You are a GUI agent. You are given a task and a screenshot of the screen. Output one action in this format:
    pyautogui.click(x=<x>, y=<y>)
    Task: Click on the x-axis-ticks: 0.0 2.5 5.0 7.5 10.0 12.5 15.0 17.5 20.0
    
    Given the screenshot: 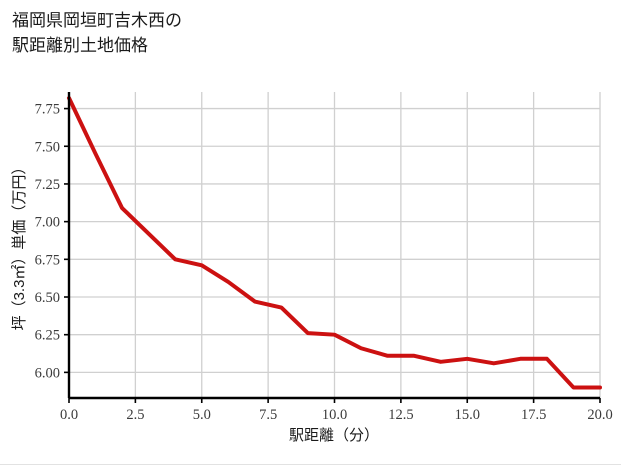 What is the action you would take?
    pyautogui.click(x=336, y=410)
    